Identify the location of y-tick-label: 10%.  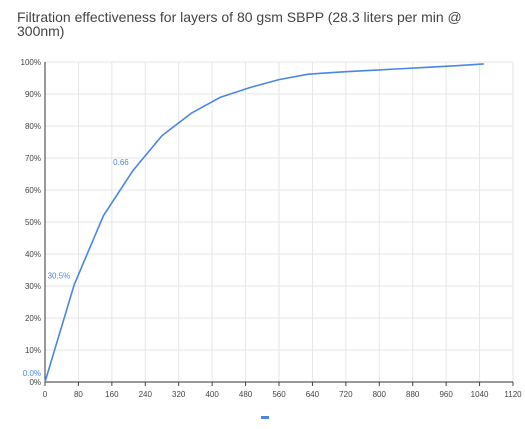
(33, 350).